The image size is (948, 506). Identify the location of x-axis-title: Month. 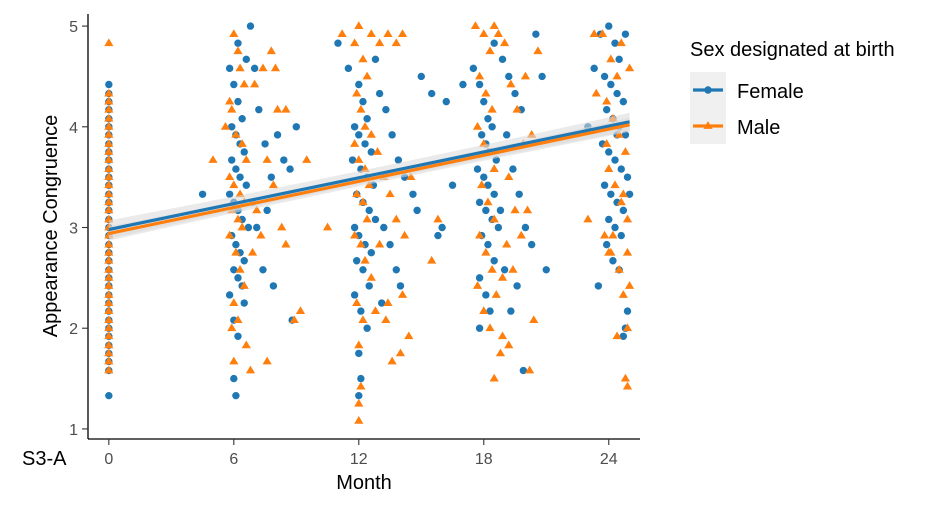
(364, 483).